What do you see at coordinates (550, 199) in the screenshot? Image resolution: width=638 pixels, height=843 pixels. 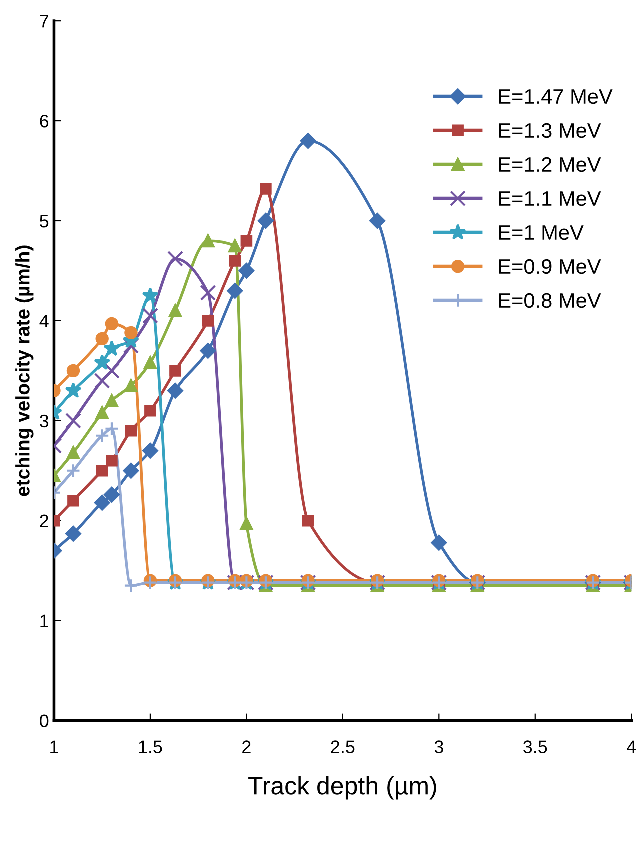 I see `legend-label: E=1.1 MeV` at bounding box center [550, 199].